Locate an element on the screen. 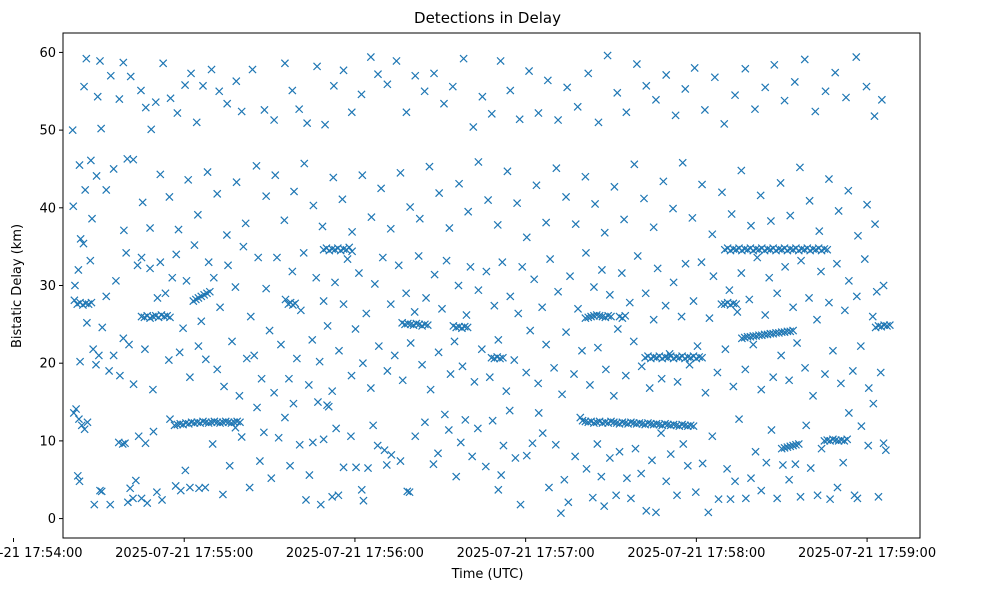 The image size is (988, 590). y-tick-label: 50 is located at coordinates (47, 131).